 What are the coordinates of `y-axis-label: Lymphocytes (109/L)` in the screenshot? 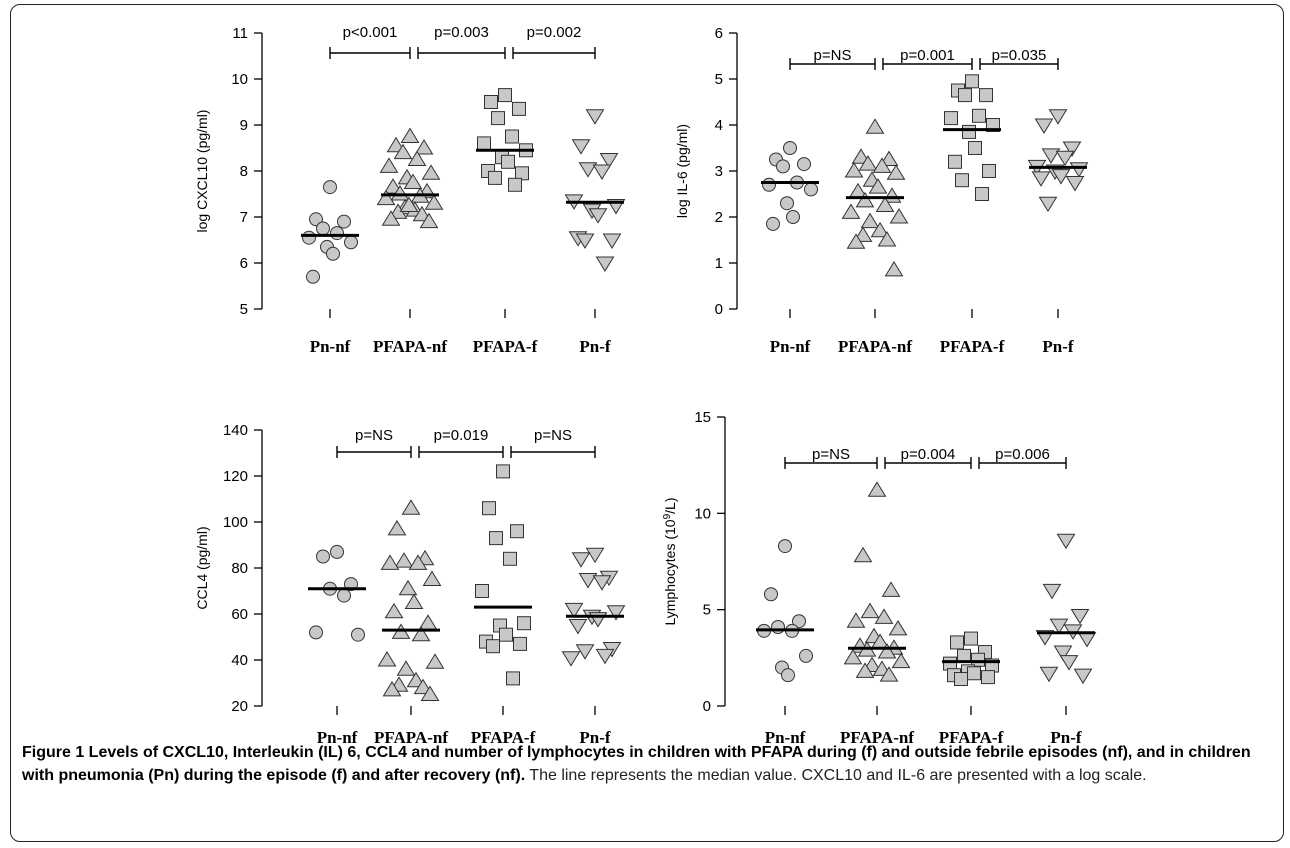 It's located at (670, 562).